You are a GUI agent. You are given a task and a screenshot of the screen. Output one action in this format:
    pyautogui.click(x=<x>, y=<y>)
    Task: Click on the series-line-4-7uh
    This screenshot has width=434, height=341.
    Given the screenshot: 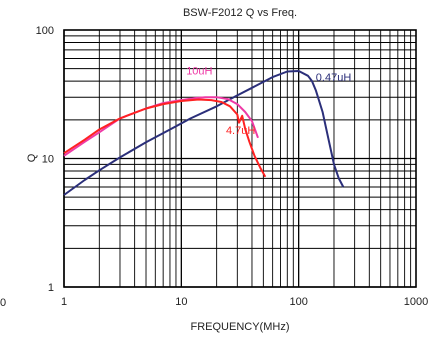 What is the action you would take?
    pyautogui.click(x=165, y=138)
    